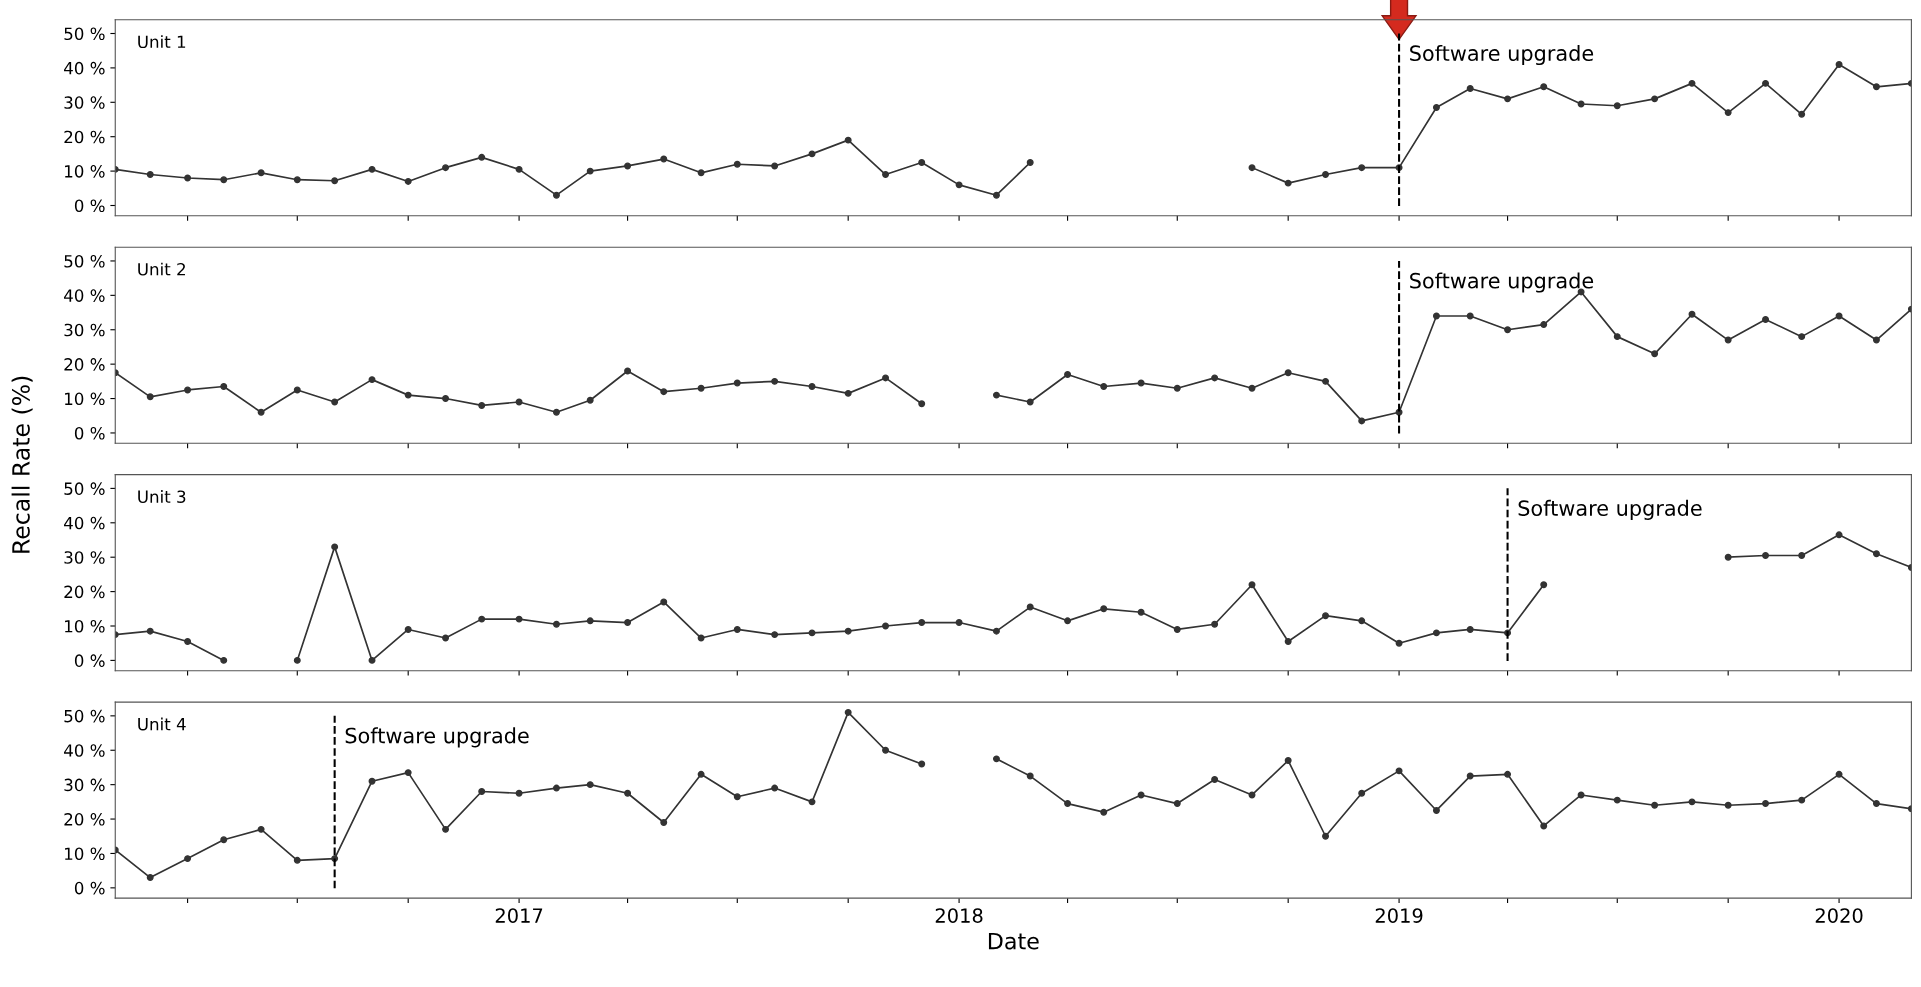  I want to click on x-tick-label: 2020, so click(1839, 915).